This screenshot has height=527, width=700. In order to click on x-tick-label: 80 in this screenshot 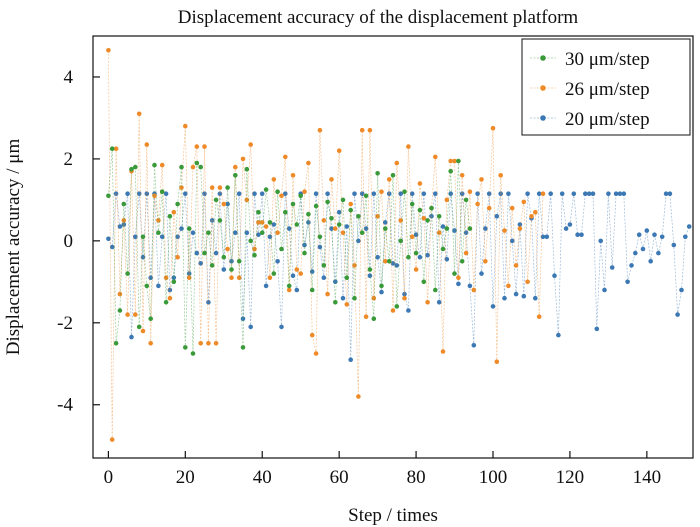, I will do `click(416, 477)`.